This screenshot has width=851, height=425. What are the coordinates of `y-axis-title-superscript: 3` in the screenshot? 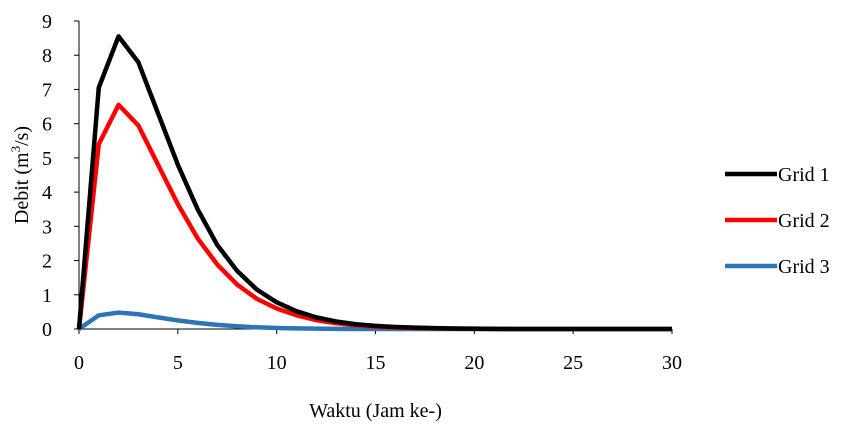 It's located at (15, 149).